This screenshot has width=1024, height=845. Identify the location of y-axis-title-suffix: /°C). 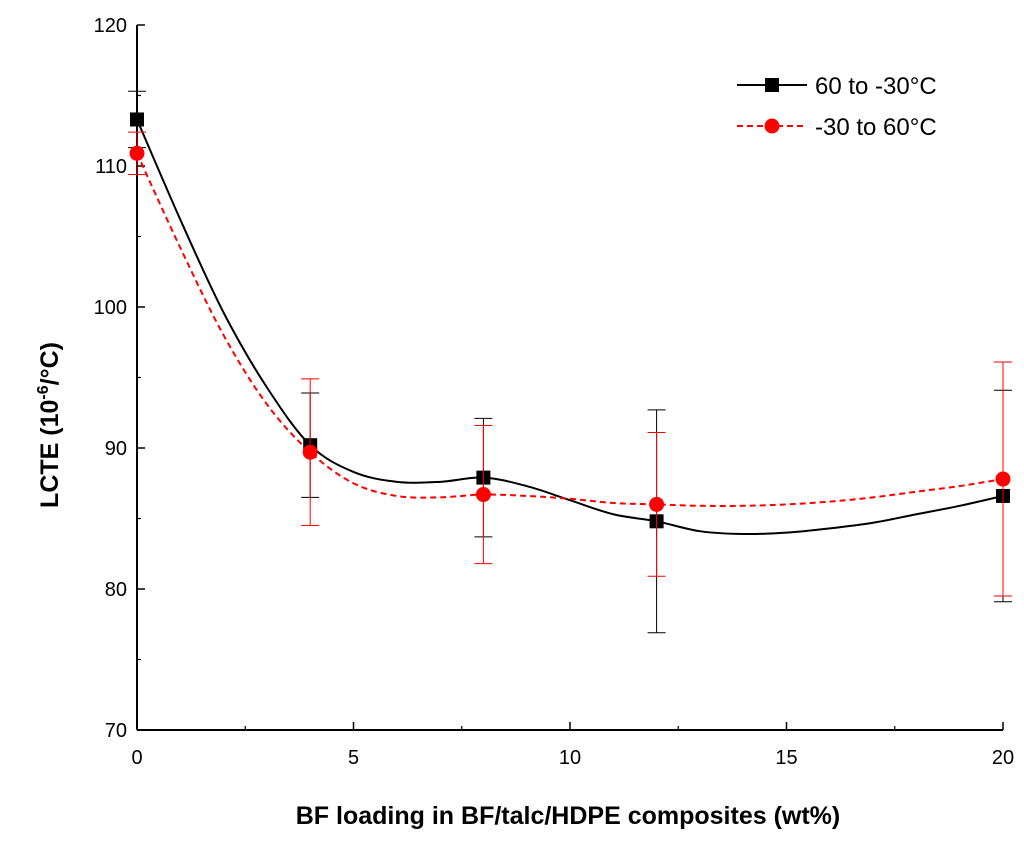
(50, 363).